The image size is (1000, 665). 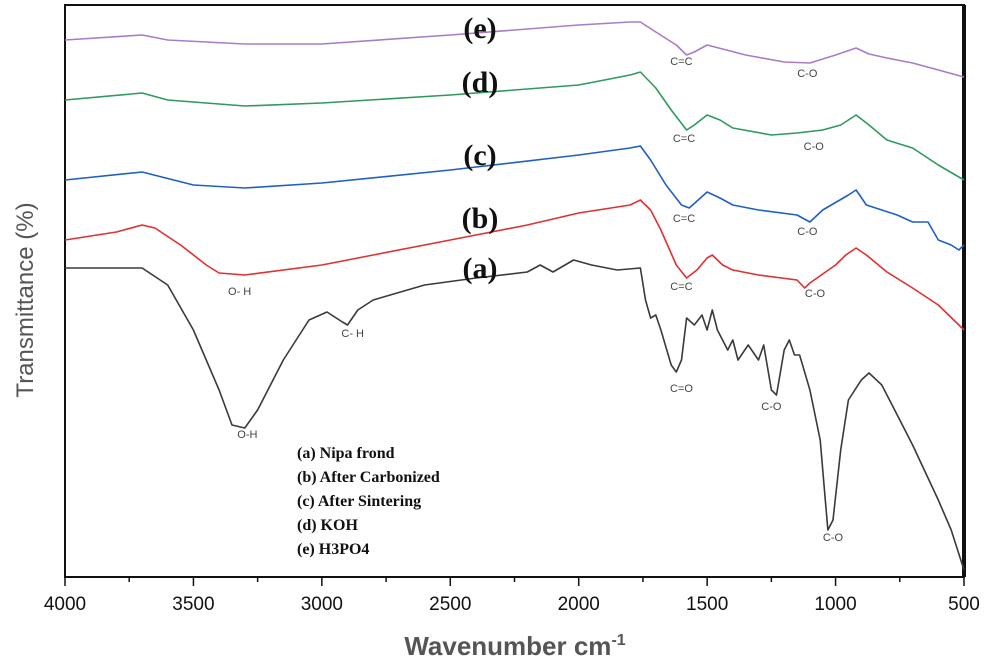 I want to click on series-line-c, so click(x=514, y=198).